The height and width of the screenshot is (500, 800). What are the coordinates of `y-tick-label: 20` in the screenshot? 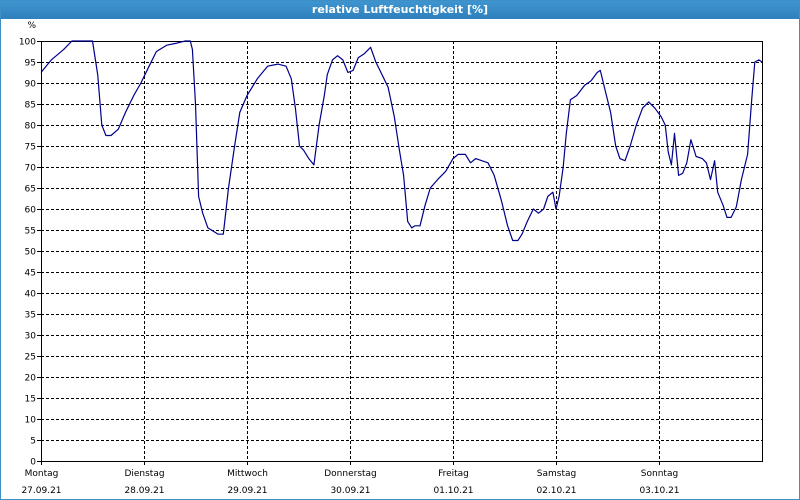 It's located at (31, 379).